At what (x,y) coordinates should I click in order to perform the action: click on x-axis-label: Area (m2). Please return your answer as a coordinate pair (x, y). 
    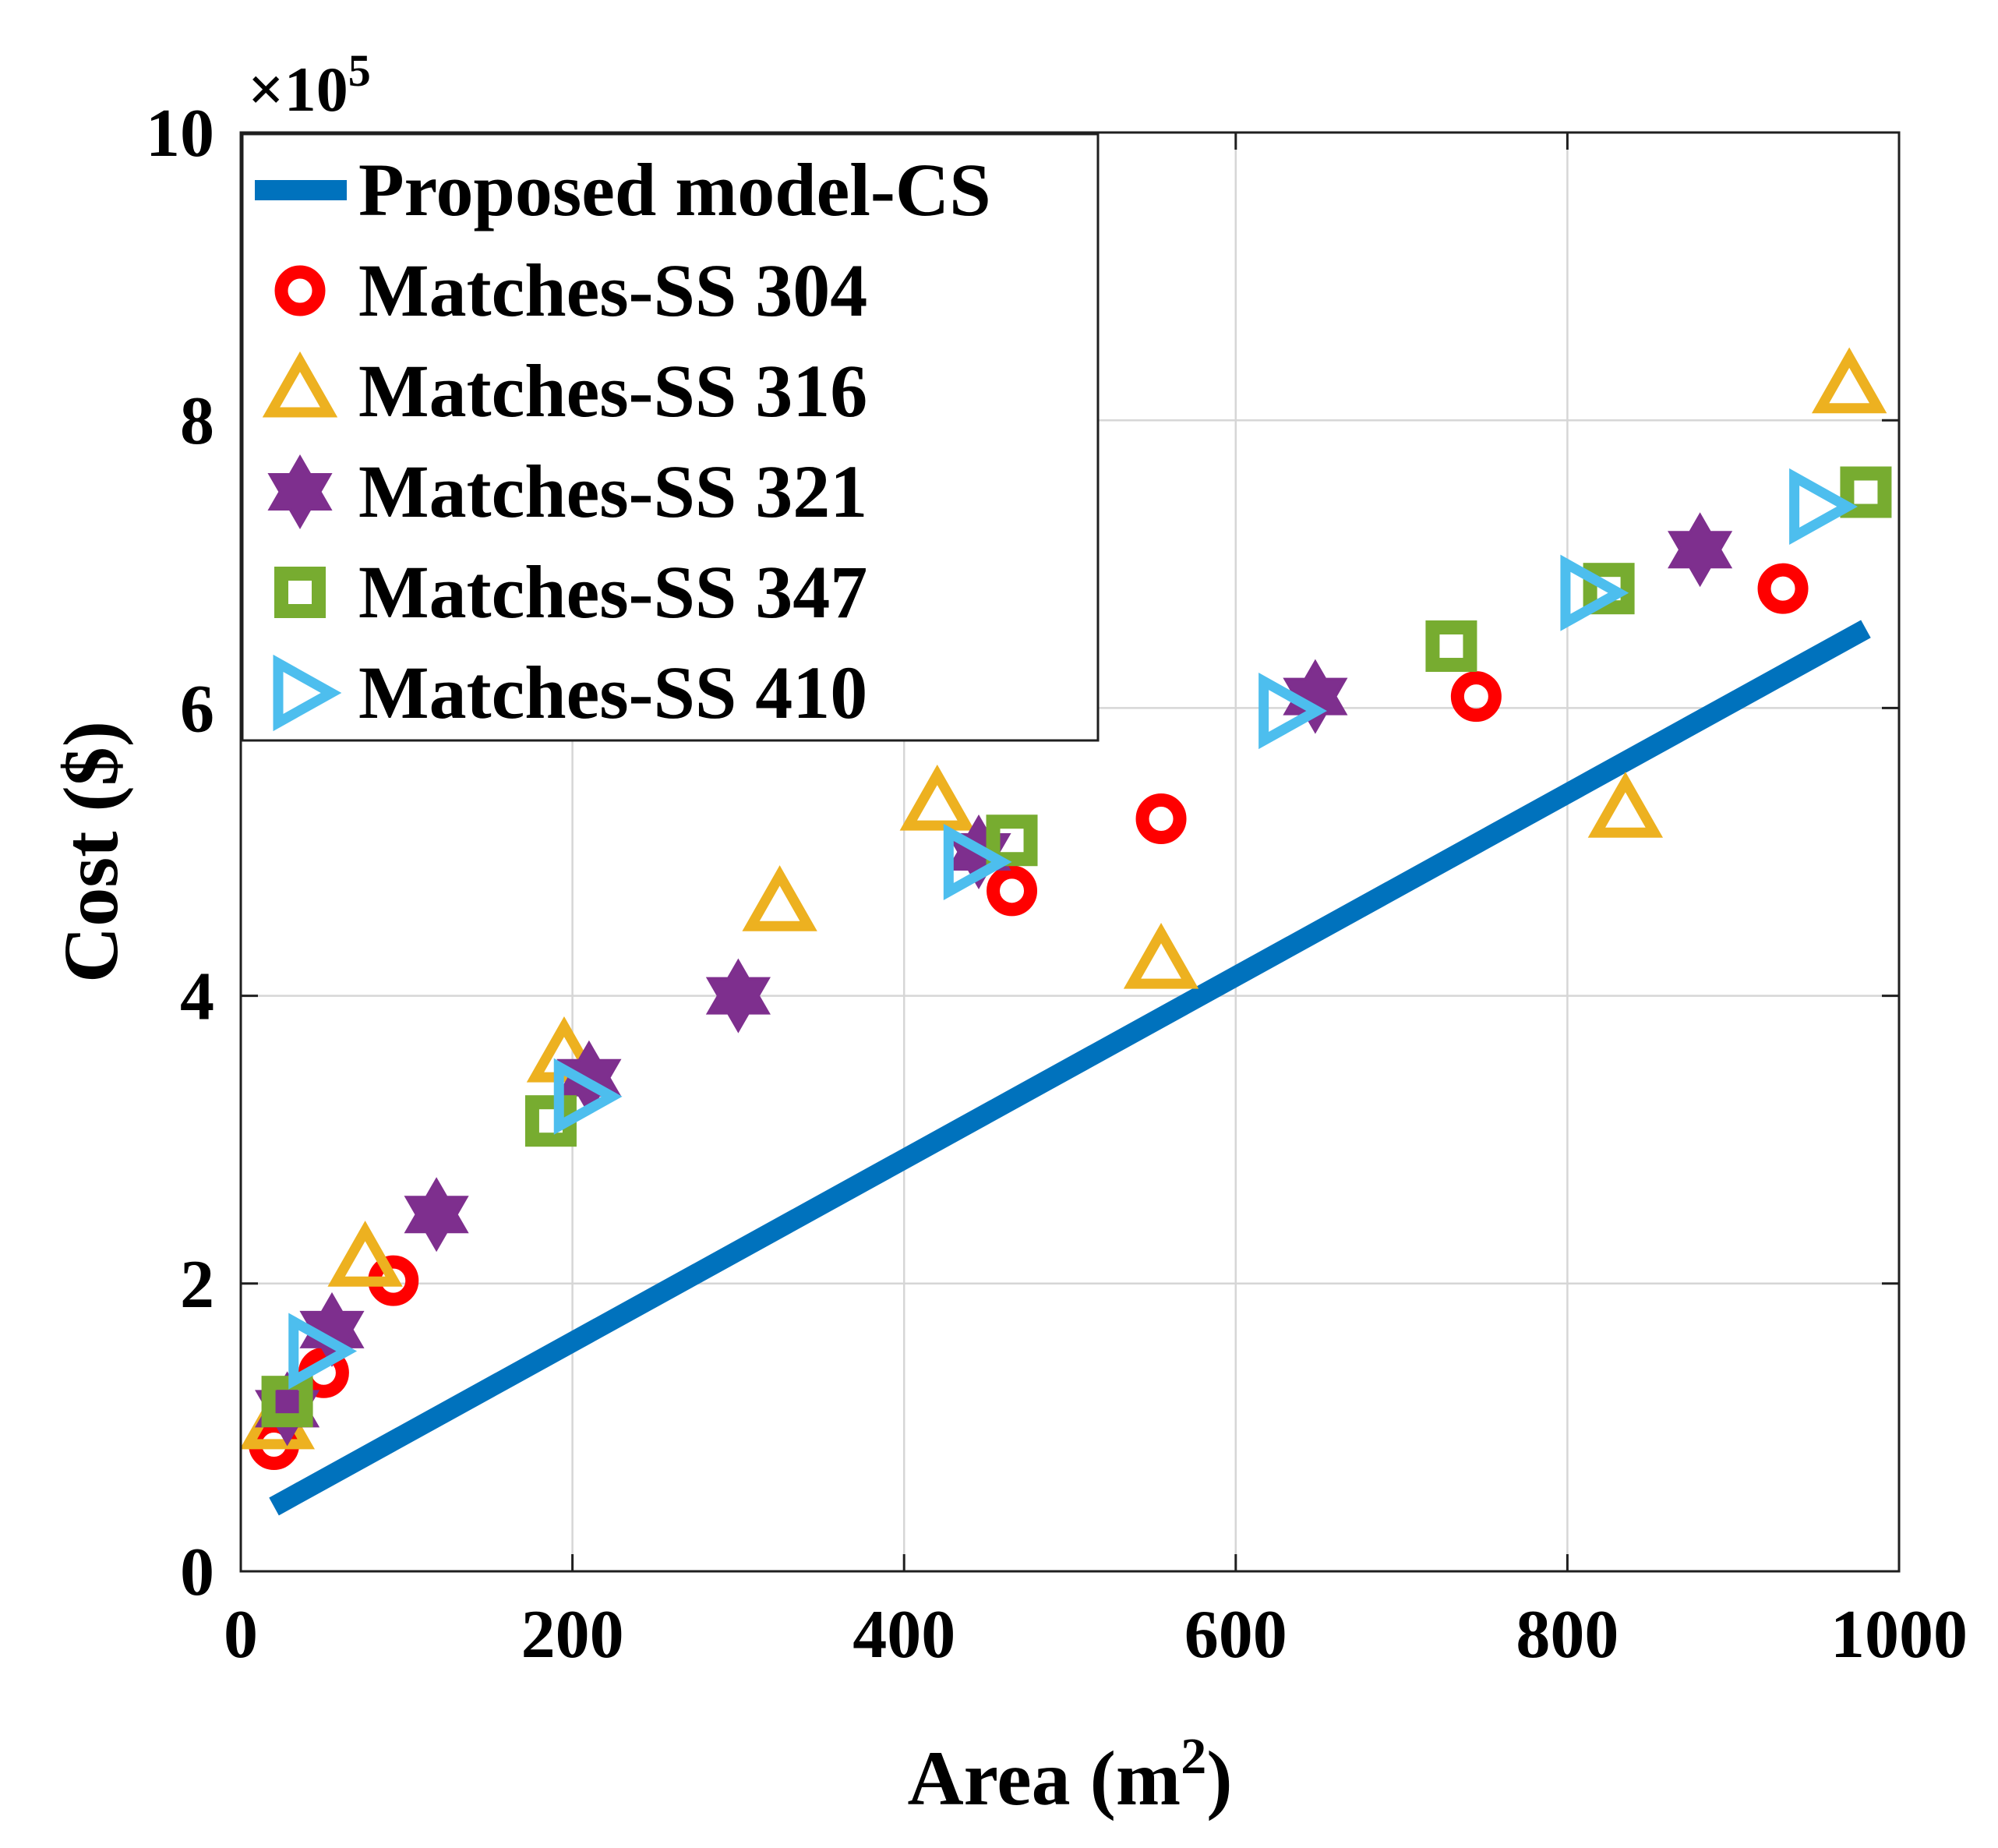
    Looking at the image, I should click on (1069, 1774).